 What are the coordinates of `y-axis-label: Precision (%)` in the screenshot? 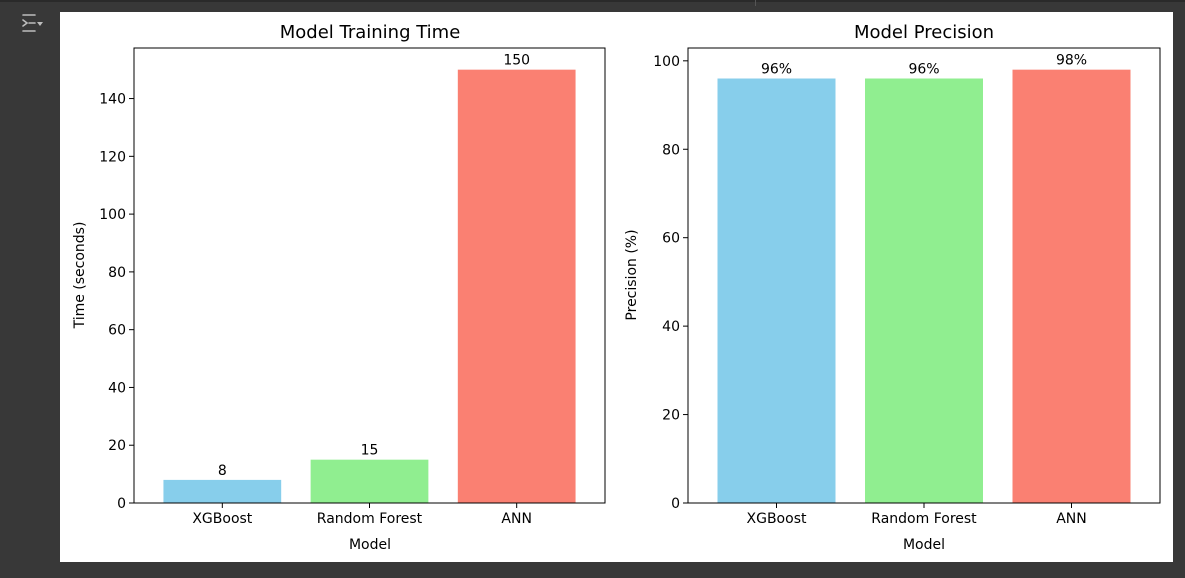 It's located at (632, 274).